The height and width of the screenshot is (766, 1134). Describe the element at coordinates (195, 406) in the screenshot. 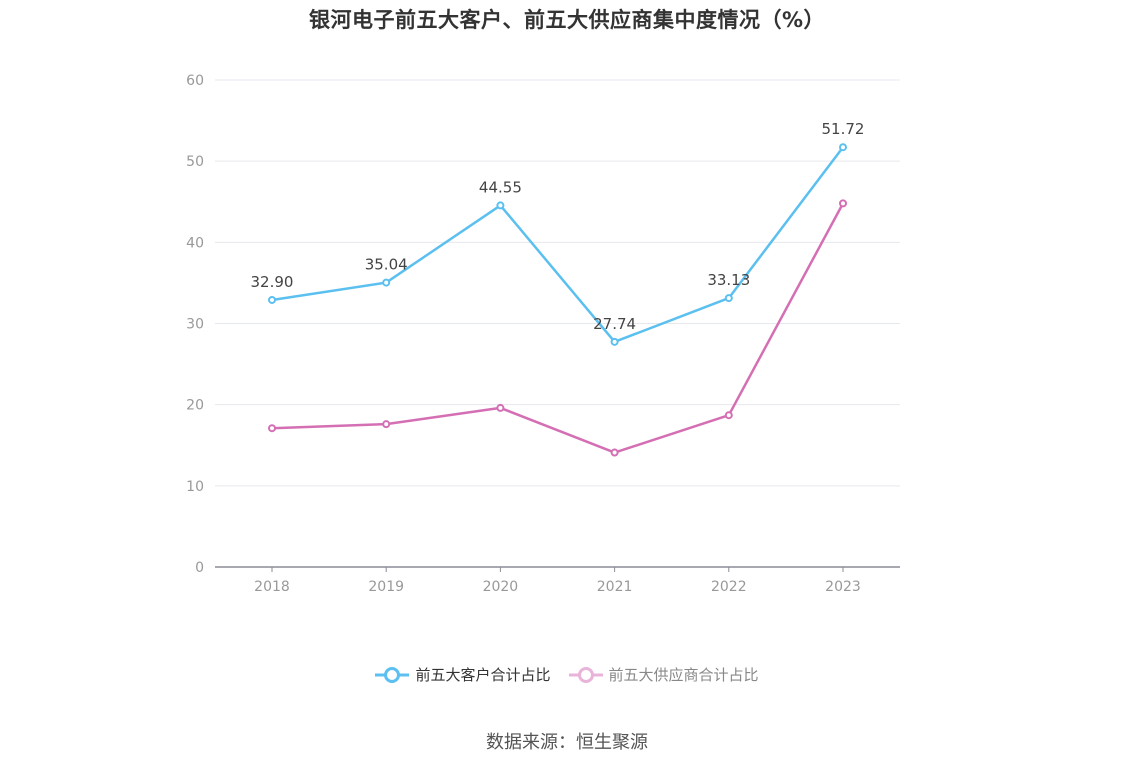

I see `y-tick-label: 20` at that location.